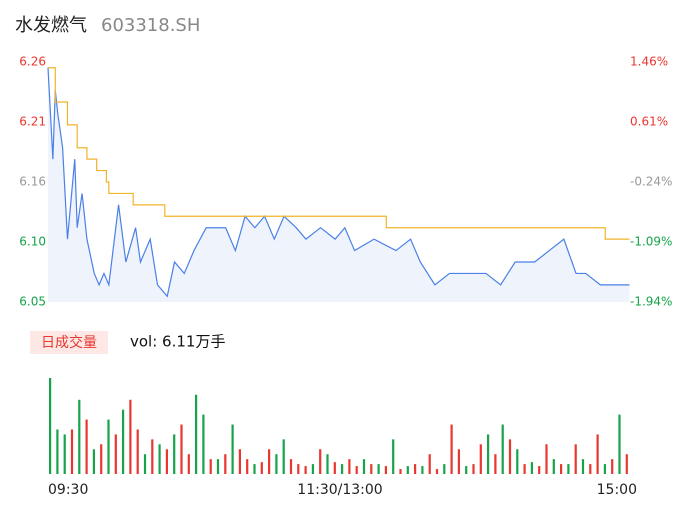 The height and width of the screenshot is (524, 686). I want to click on y2-tick-label: 1.46%, so click(649, 62).